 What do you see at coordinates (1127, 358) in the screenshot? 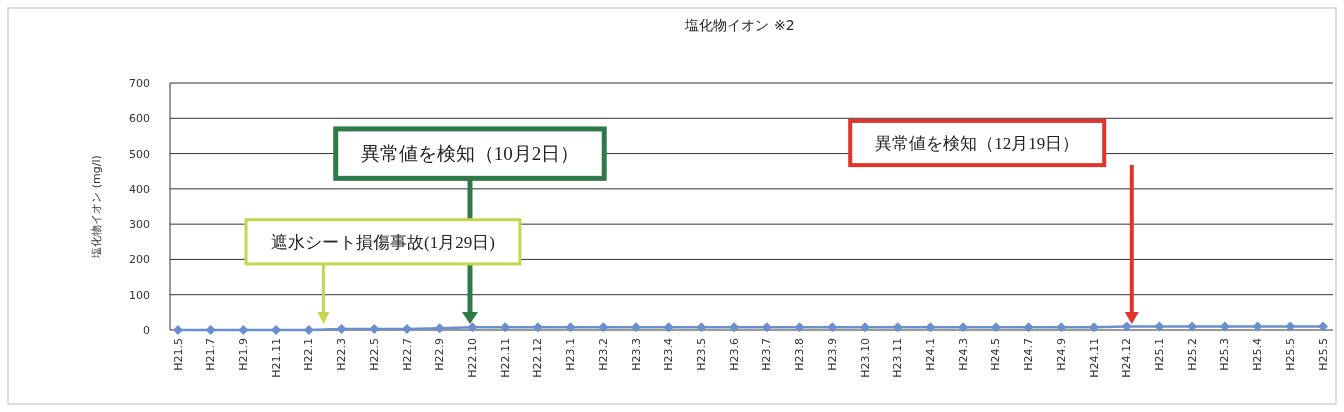
I see `x-tick-label: H24.12` at bounding box center [1127, 358].